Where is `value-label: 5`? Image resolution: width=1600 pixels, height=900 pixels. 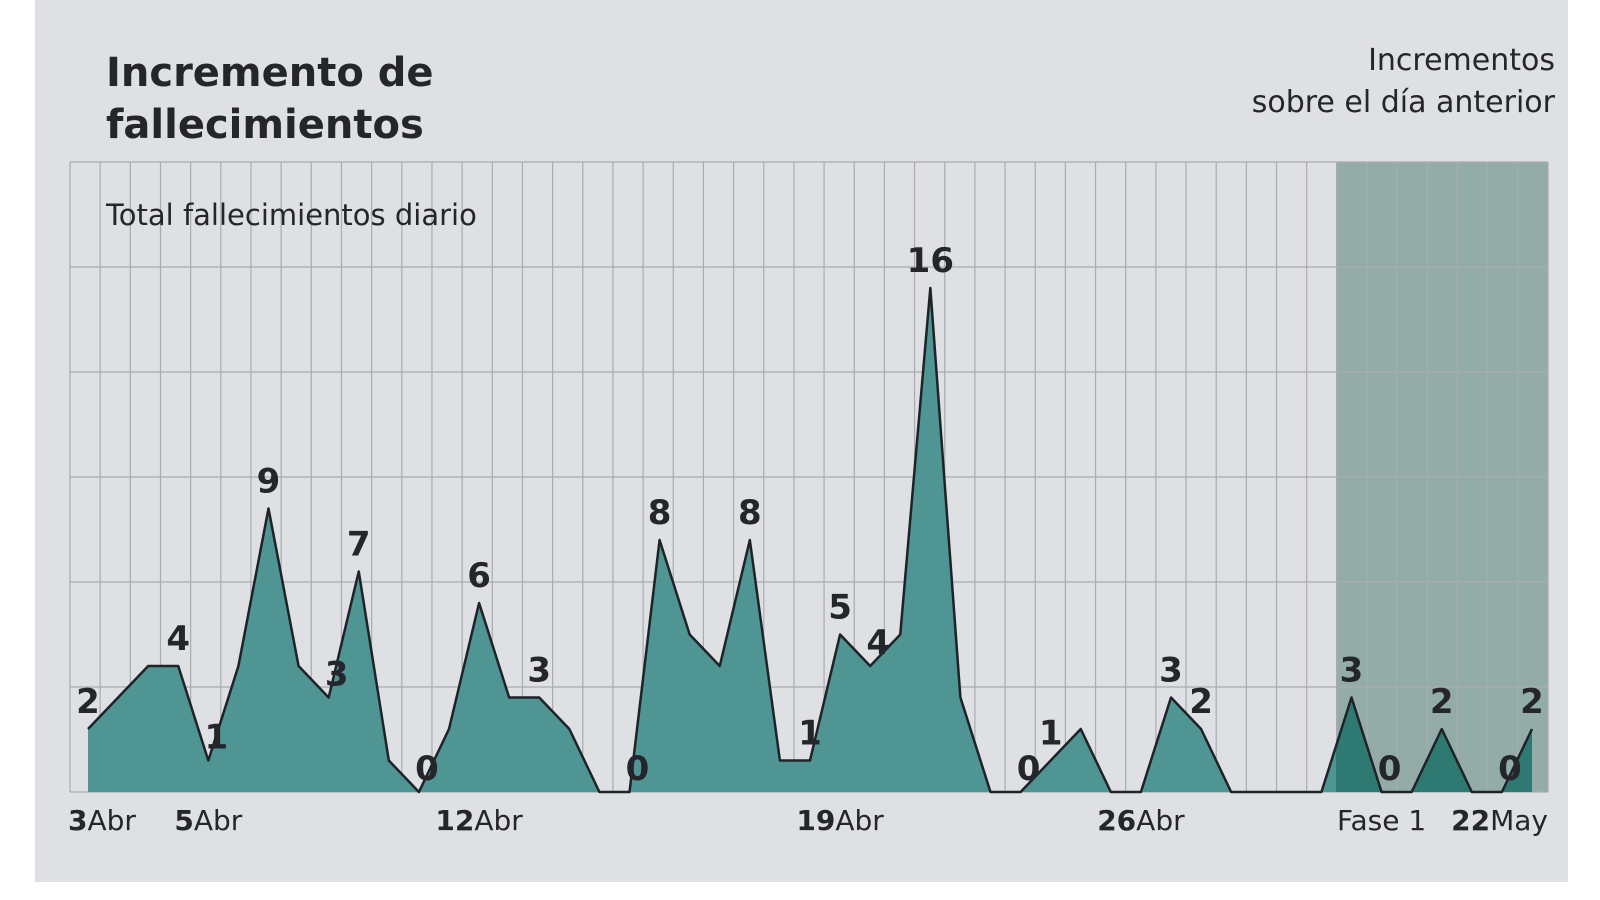
value-label: 5 is located at coordinates (840, 608).